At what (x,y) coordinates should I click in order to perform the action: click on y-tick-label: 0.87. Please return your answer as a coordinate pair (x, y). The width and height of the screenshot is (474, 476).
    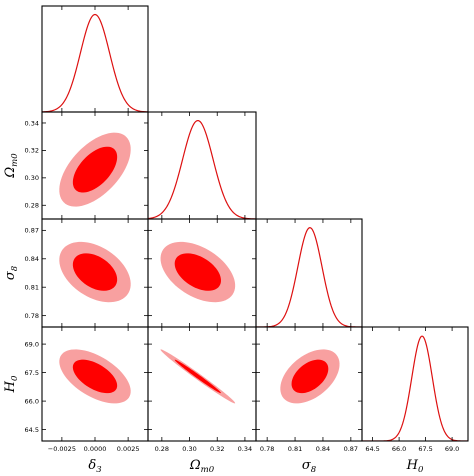
    Looking at the image, I should click on (32, 231).